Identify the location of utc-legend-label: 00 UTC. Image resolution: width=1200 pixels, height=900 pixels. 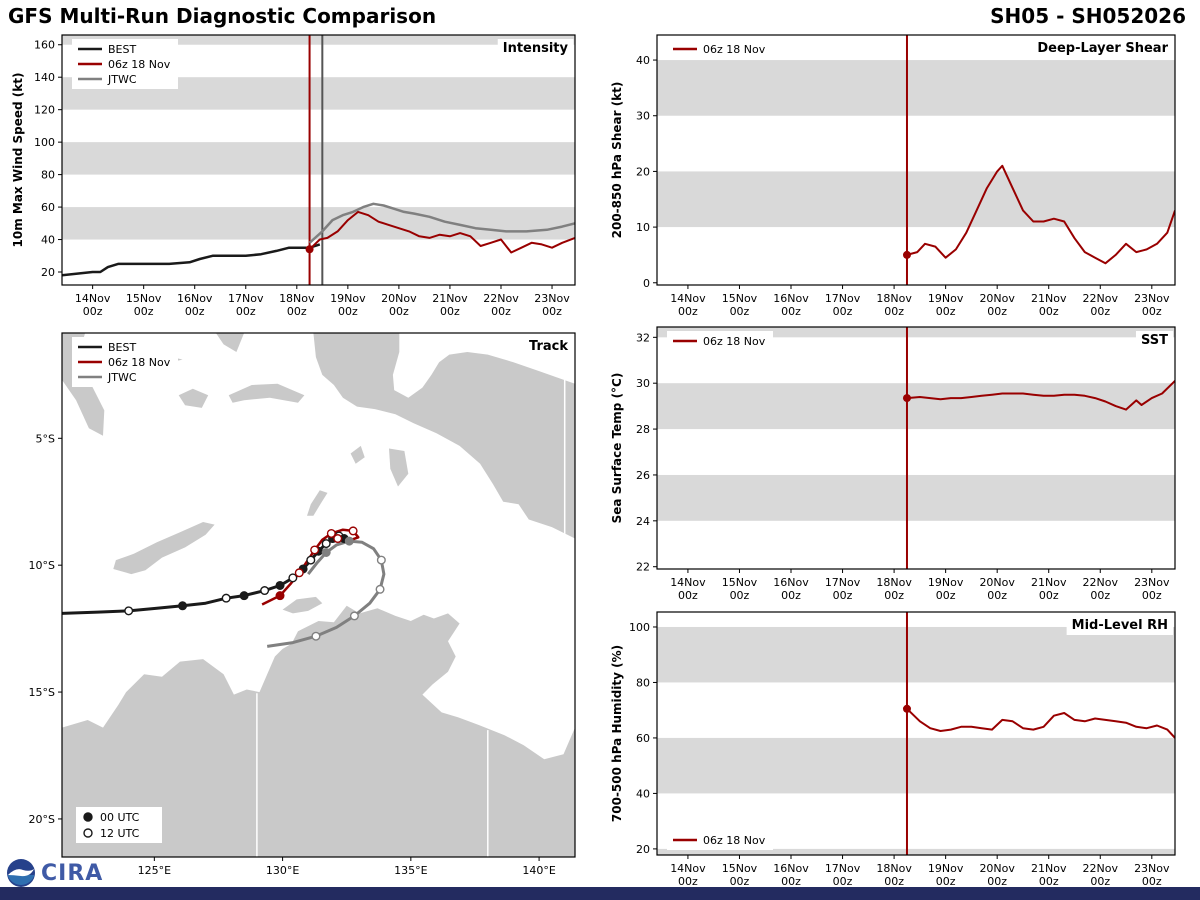
(120, 817).